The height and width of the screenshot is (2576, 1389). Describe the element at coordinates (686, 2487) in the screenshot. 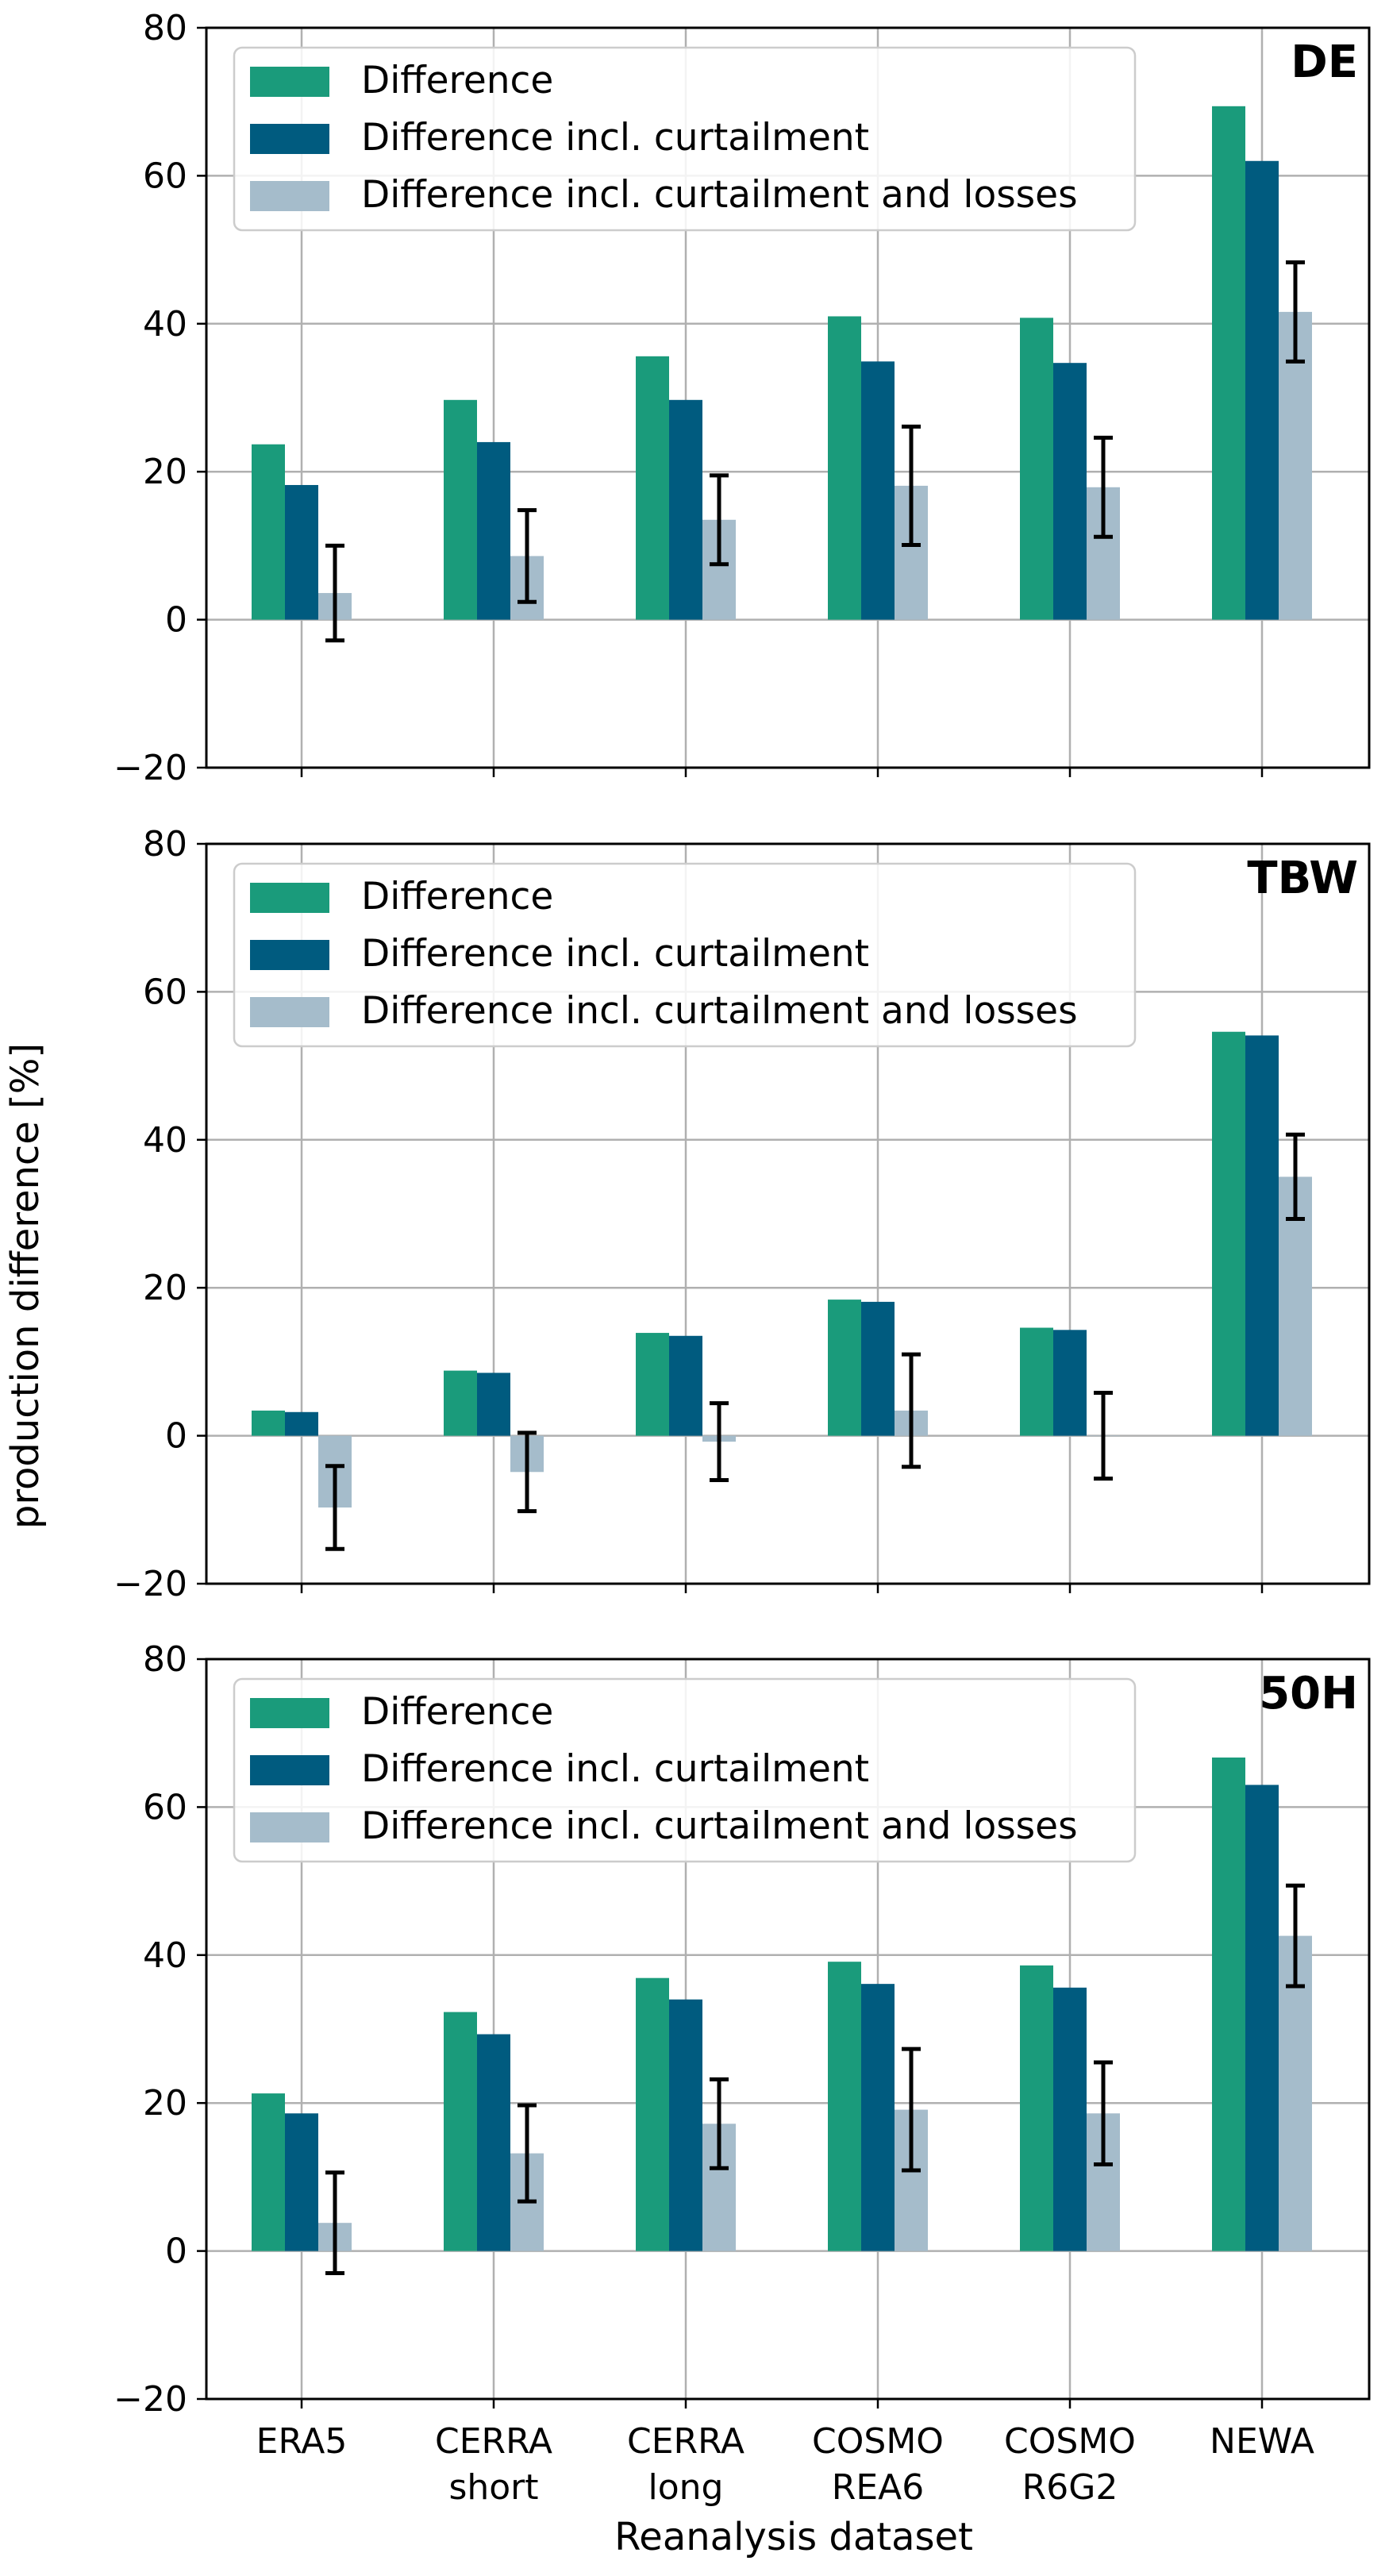

I see `x-tick-label-line: long` at that location.